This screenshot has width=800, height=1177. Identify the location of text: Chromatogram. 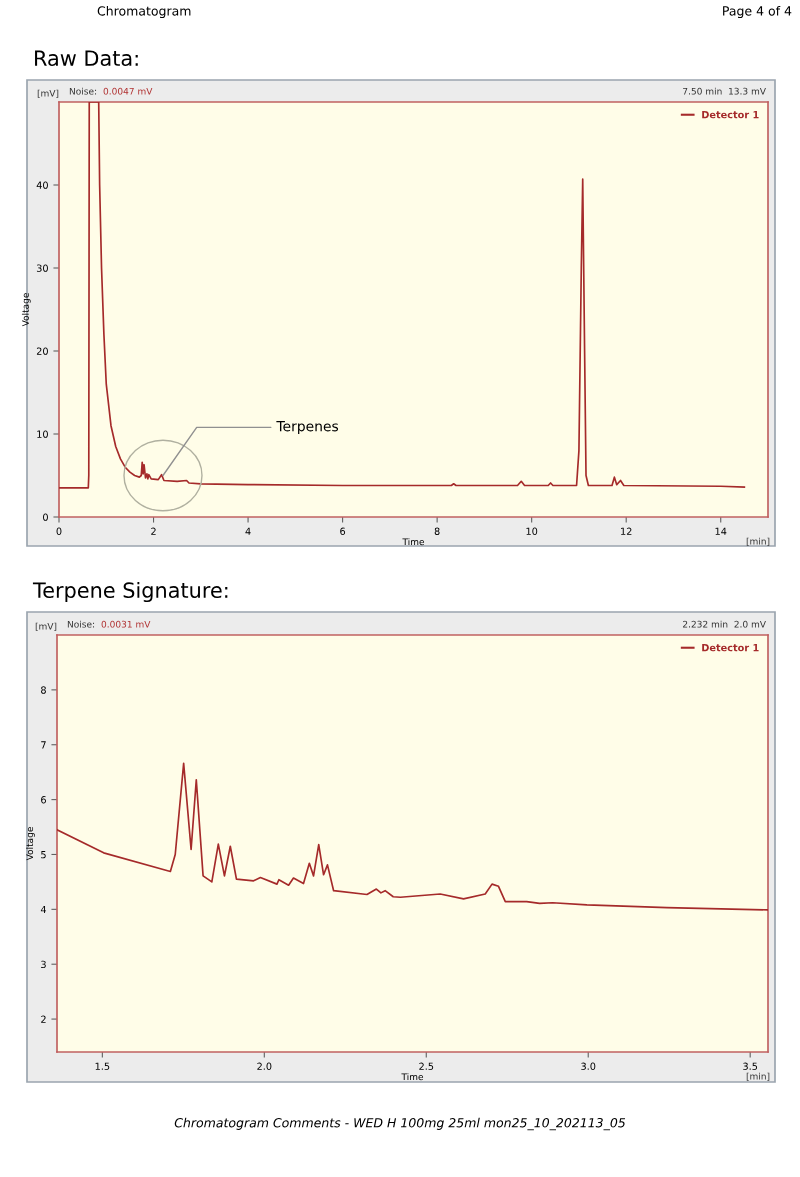
(144, 12).